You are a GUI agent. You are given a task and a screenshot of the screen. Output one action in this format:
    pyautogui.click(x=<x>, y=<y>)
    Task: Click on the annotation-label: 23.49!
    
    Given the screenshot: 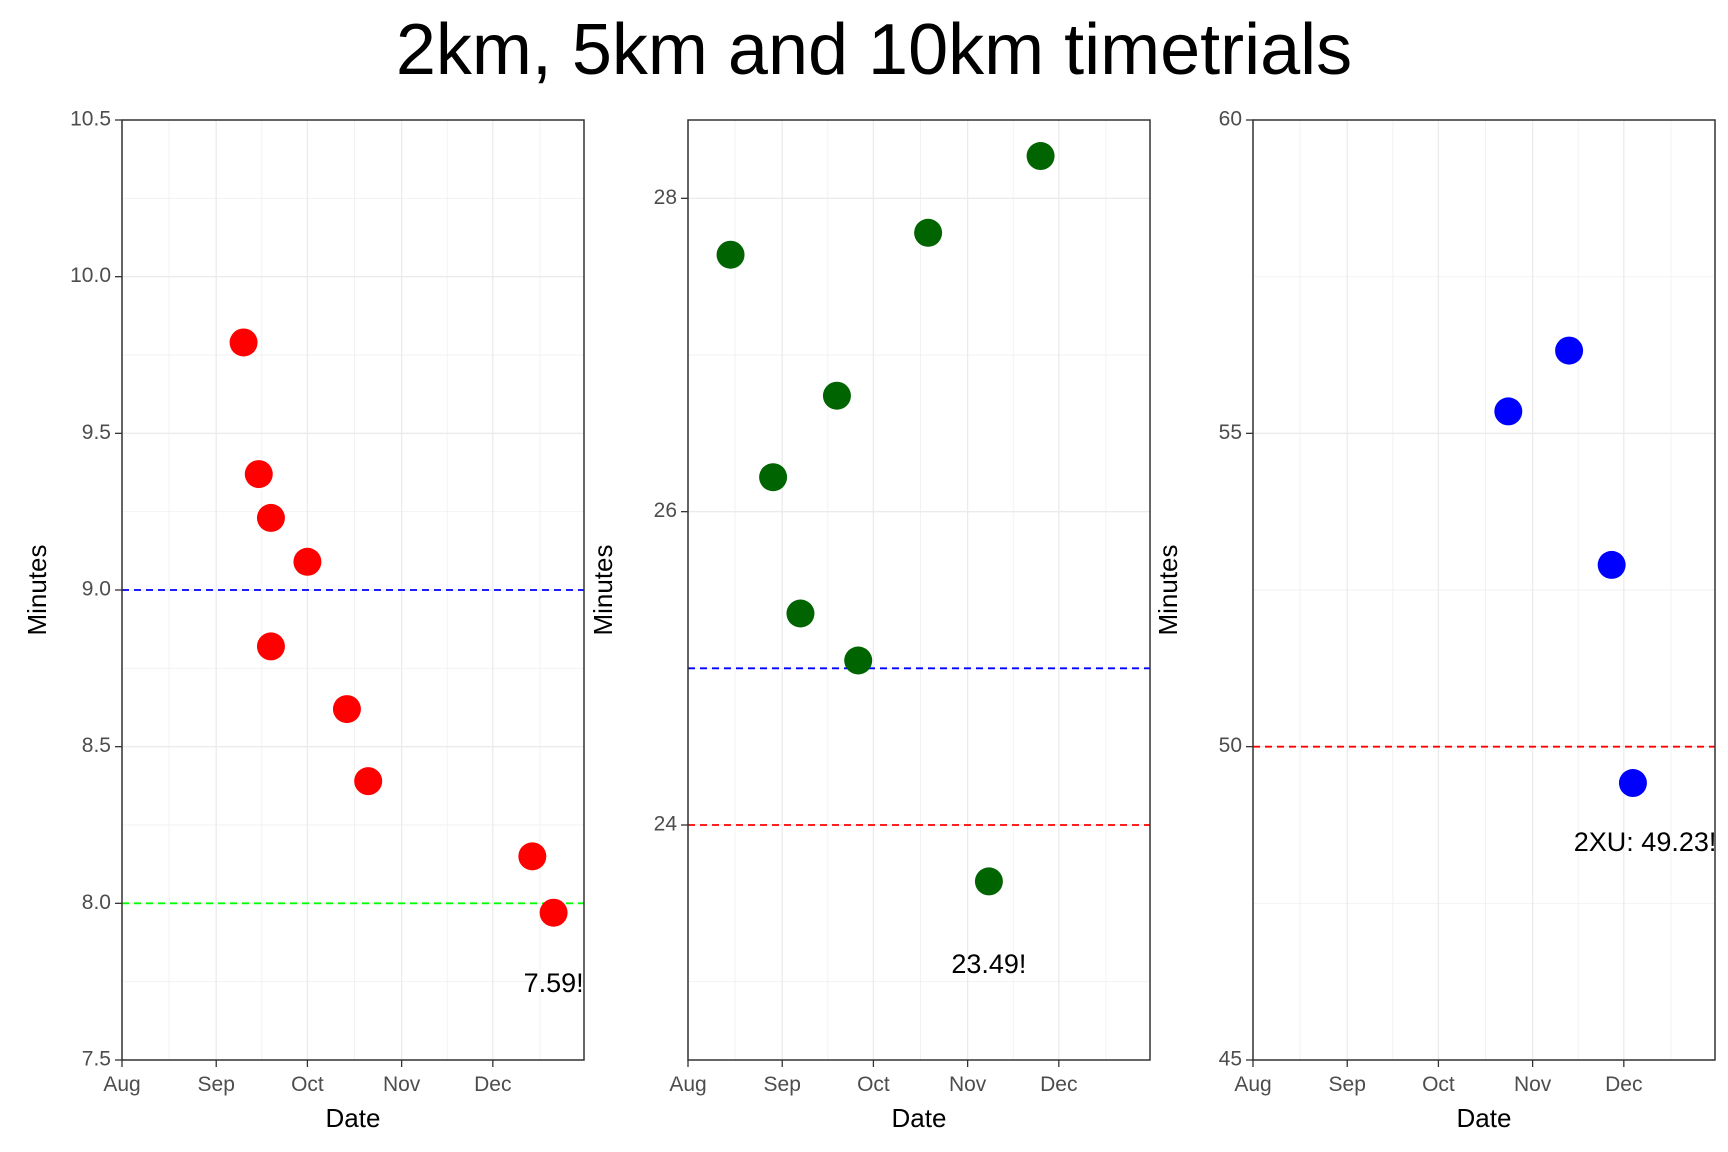 What is the action you would take?
    pyautogui.click(x=988, y=964)
    